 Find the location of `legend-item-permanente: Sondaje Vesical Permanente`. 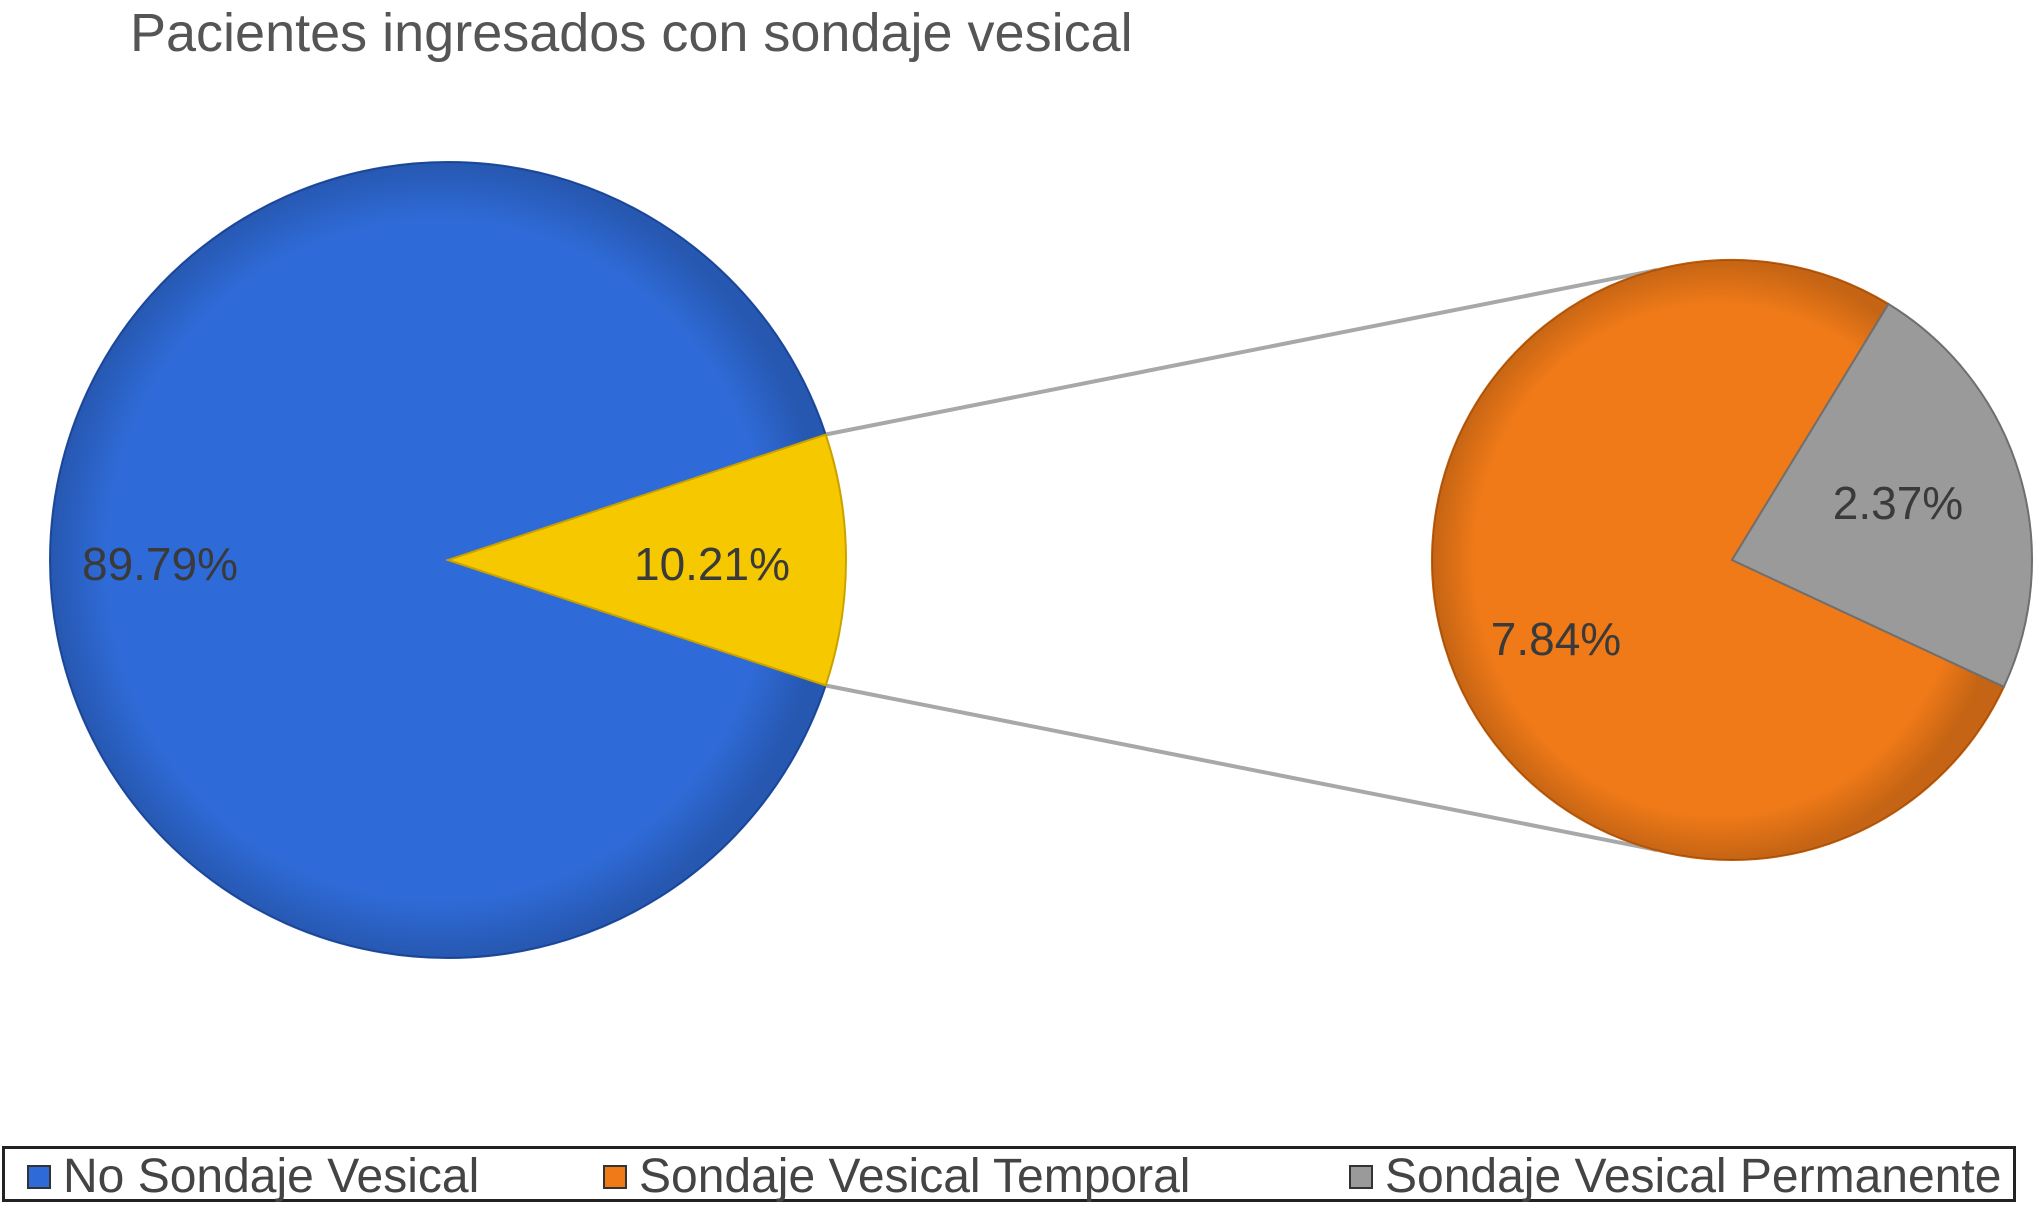

legend-item-permanente: Sondaje Vesical Permanente is located at coordinates (1675, 1177).